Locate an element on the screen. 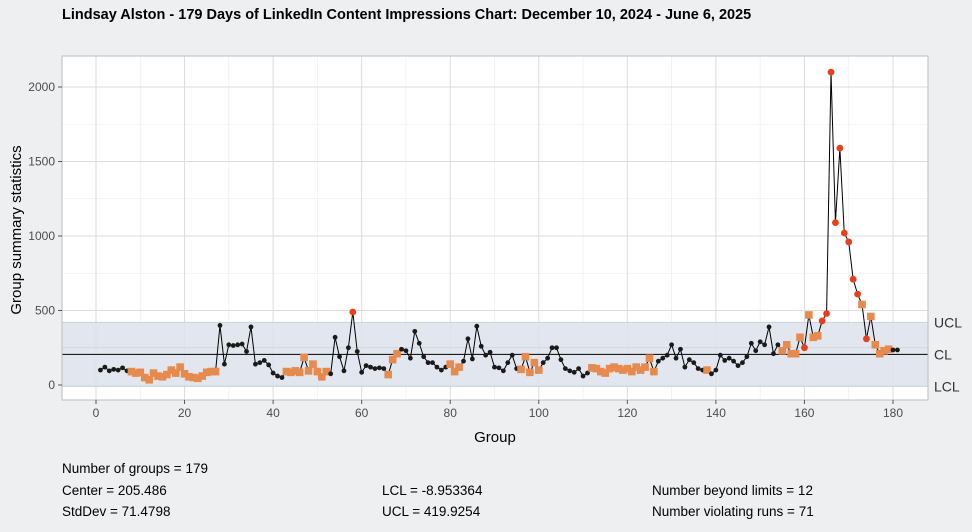  x-tick-label: 120 is located at coordinates (627, 413).